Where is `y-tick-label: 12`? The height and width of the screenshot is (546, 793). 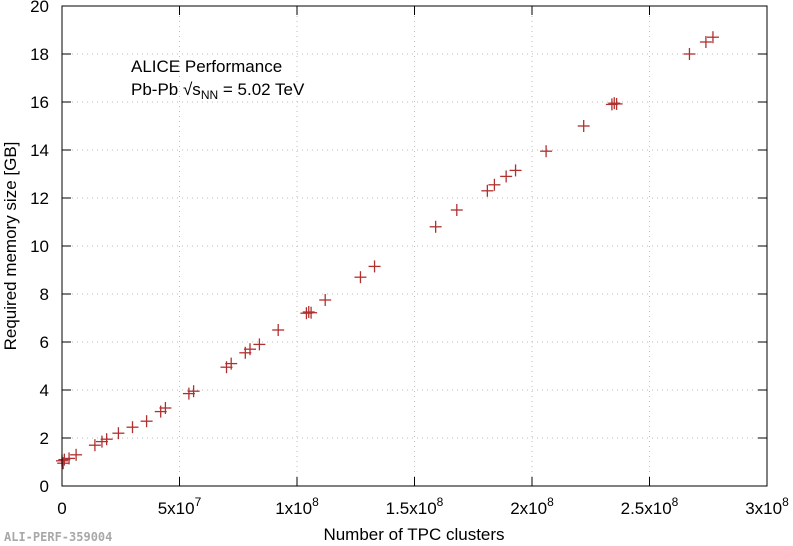
y-tick-label: 12 is located at coordinates (39, 198).